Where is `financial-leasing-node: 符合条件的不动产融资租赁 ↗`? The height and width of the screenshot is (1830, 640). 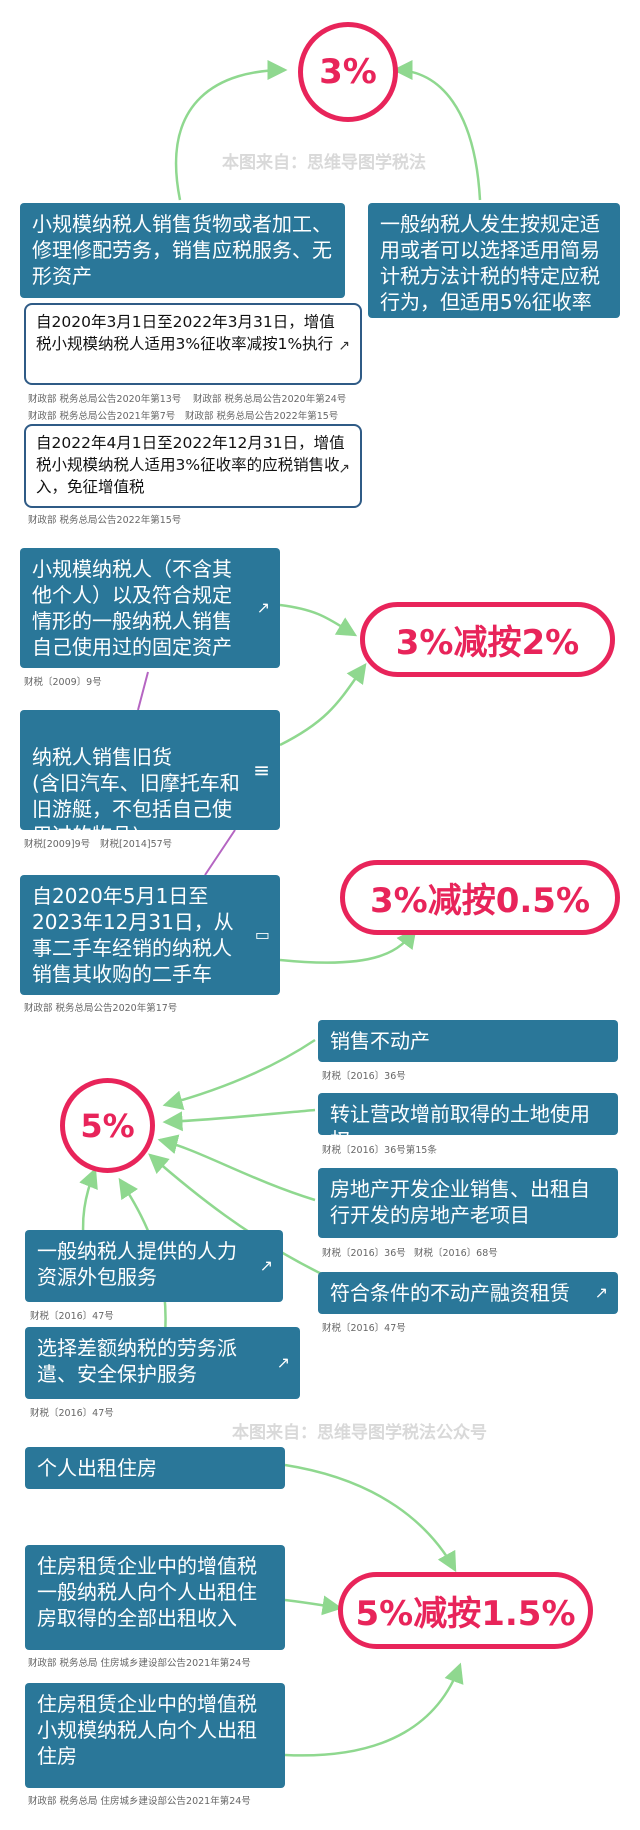
financial-leasing-node: 符合条件的不动产融资租赁 ↗ is located at coordinates (468, 1293).